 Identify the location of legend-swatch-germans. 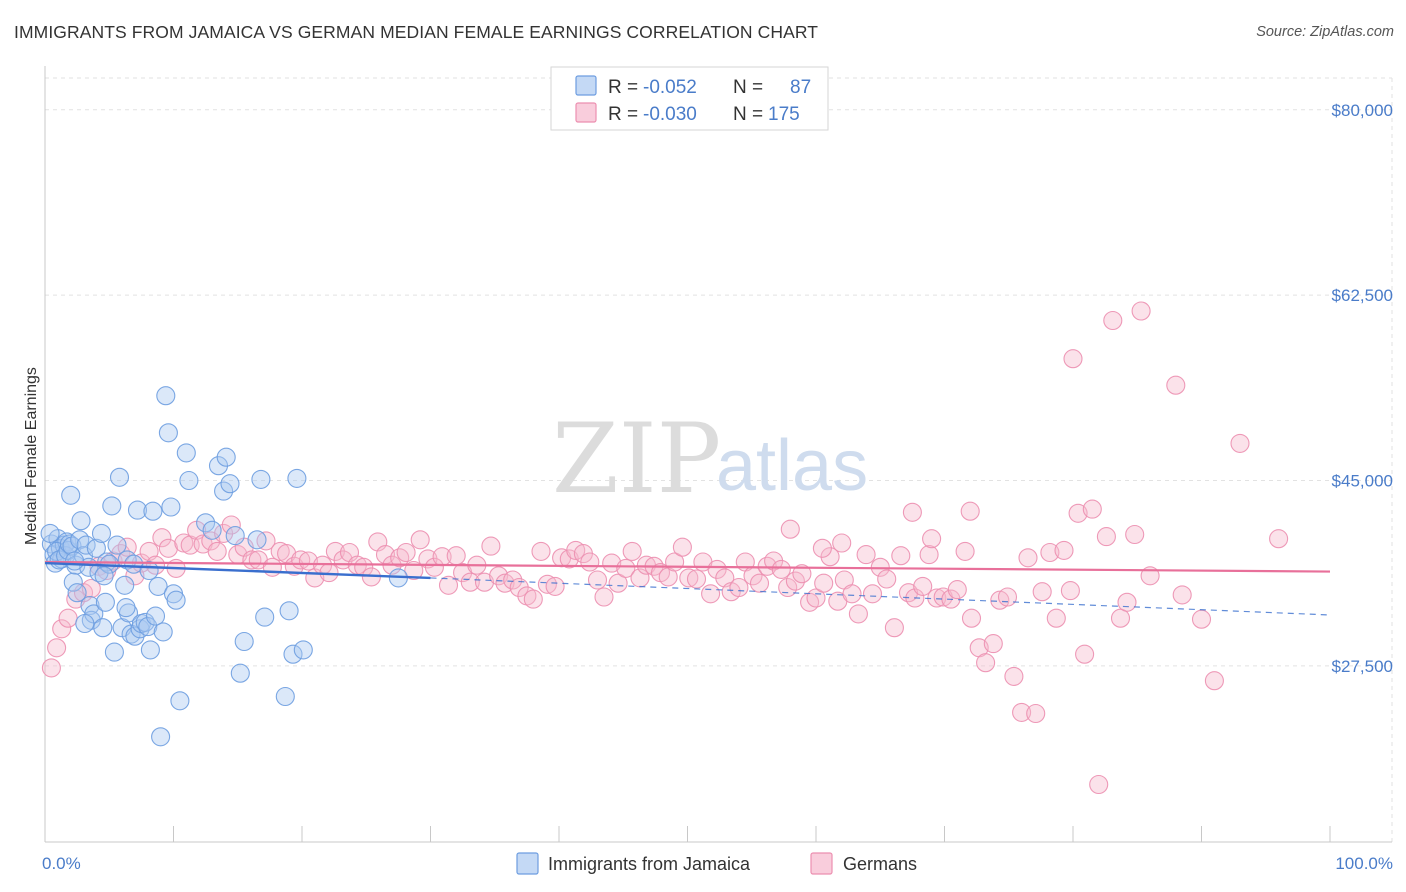
(586, 112).